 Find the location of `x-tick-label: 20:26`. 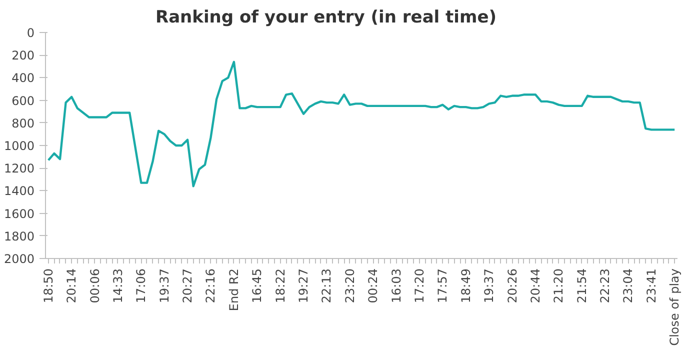

x-tick-label: 20:26 is located at coordinates (512, 286).